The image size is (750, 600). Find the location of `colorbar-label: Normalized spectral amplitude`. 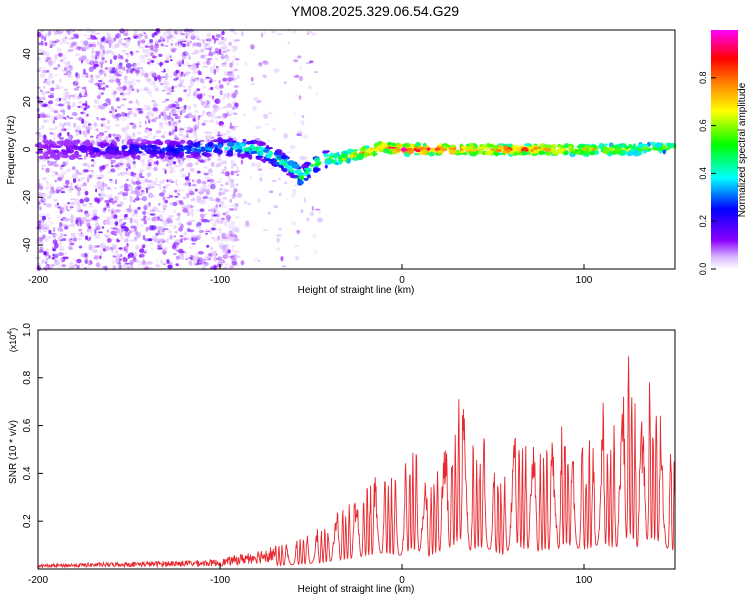

colorbar-label: Normalized spectral amplitude is located at coordinates (742, 149).